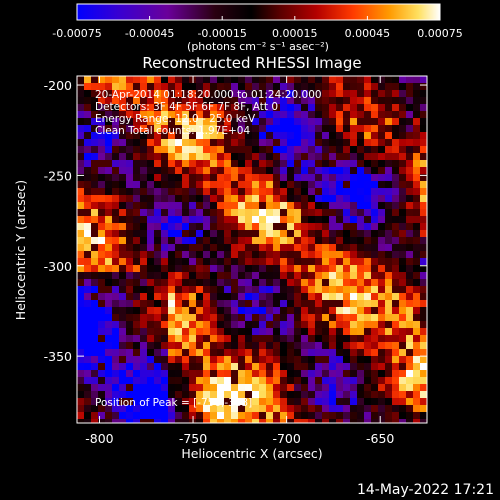 This screenshot has width=500, height=500. What do you see at coordinates (251, 453) in the screenshot?
I see `x-axis-label: Heliocentric X (arcsec)` at bounding box center [251, 453].